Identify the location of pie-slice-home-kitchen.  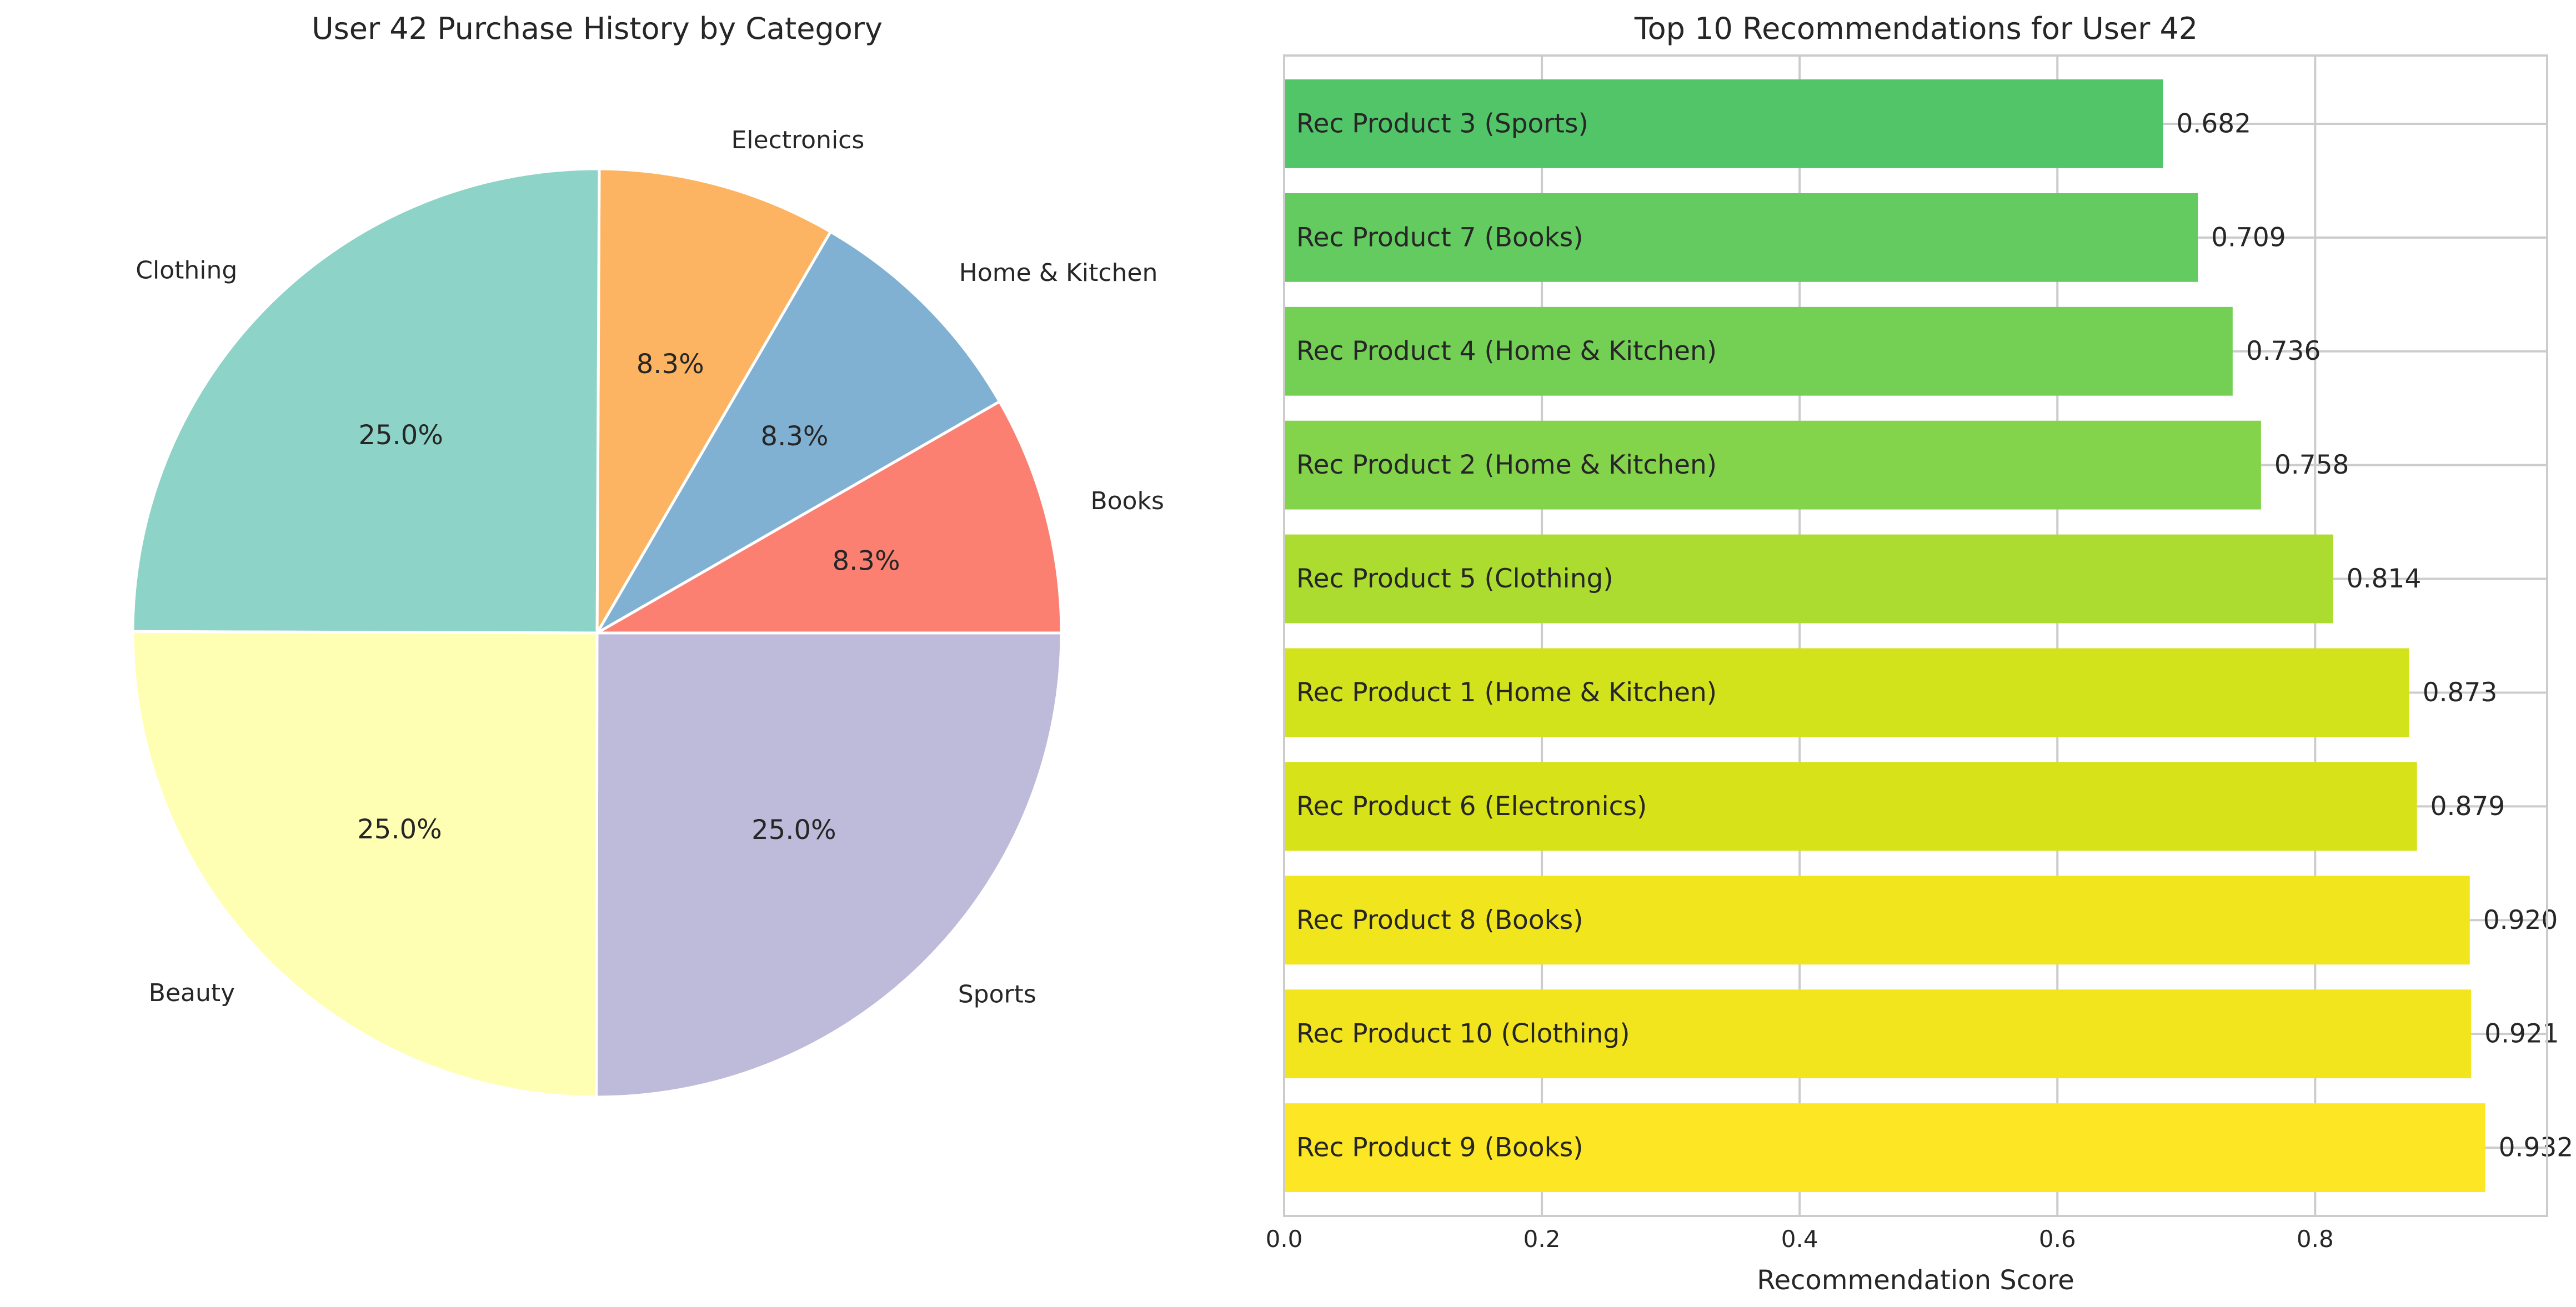
(797, 433).